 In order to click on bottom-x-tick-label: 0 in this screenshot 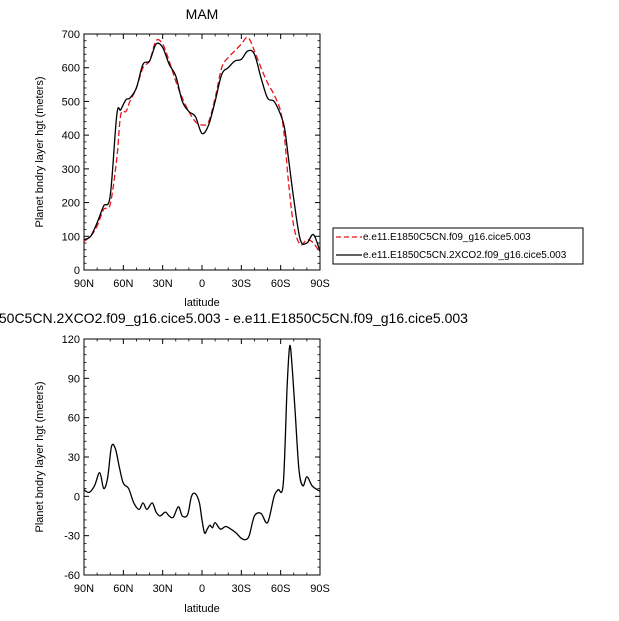, I will do `click(202, 589)`.